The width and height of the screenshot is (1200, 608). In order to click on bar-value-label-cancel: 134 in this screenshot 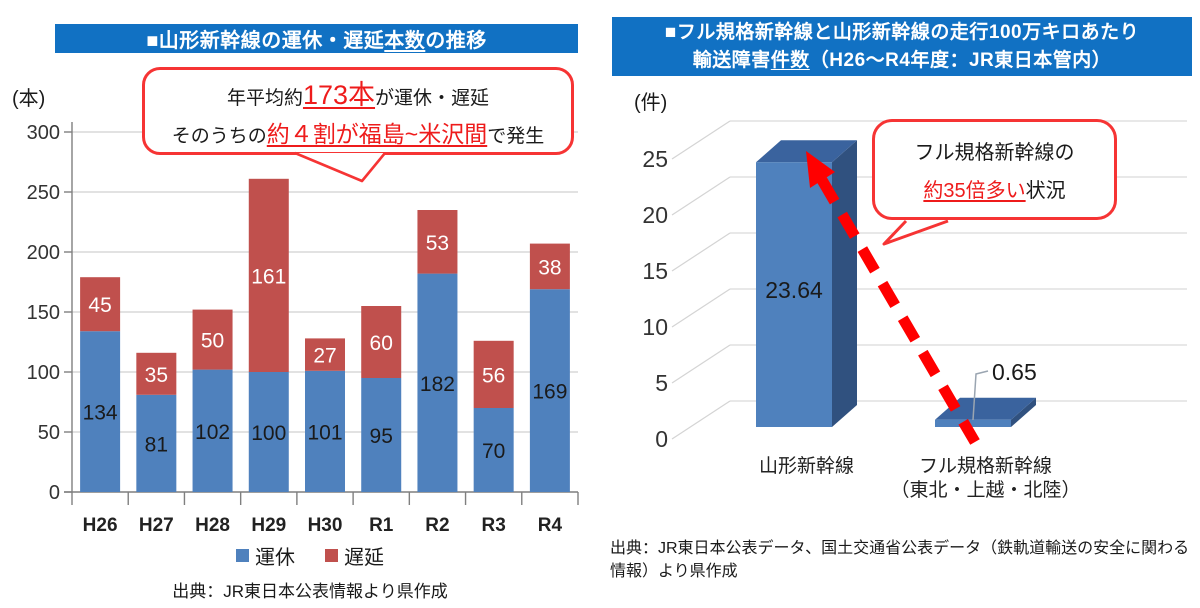, I will do `click(100, 413)`.